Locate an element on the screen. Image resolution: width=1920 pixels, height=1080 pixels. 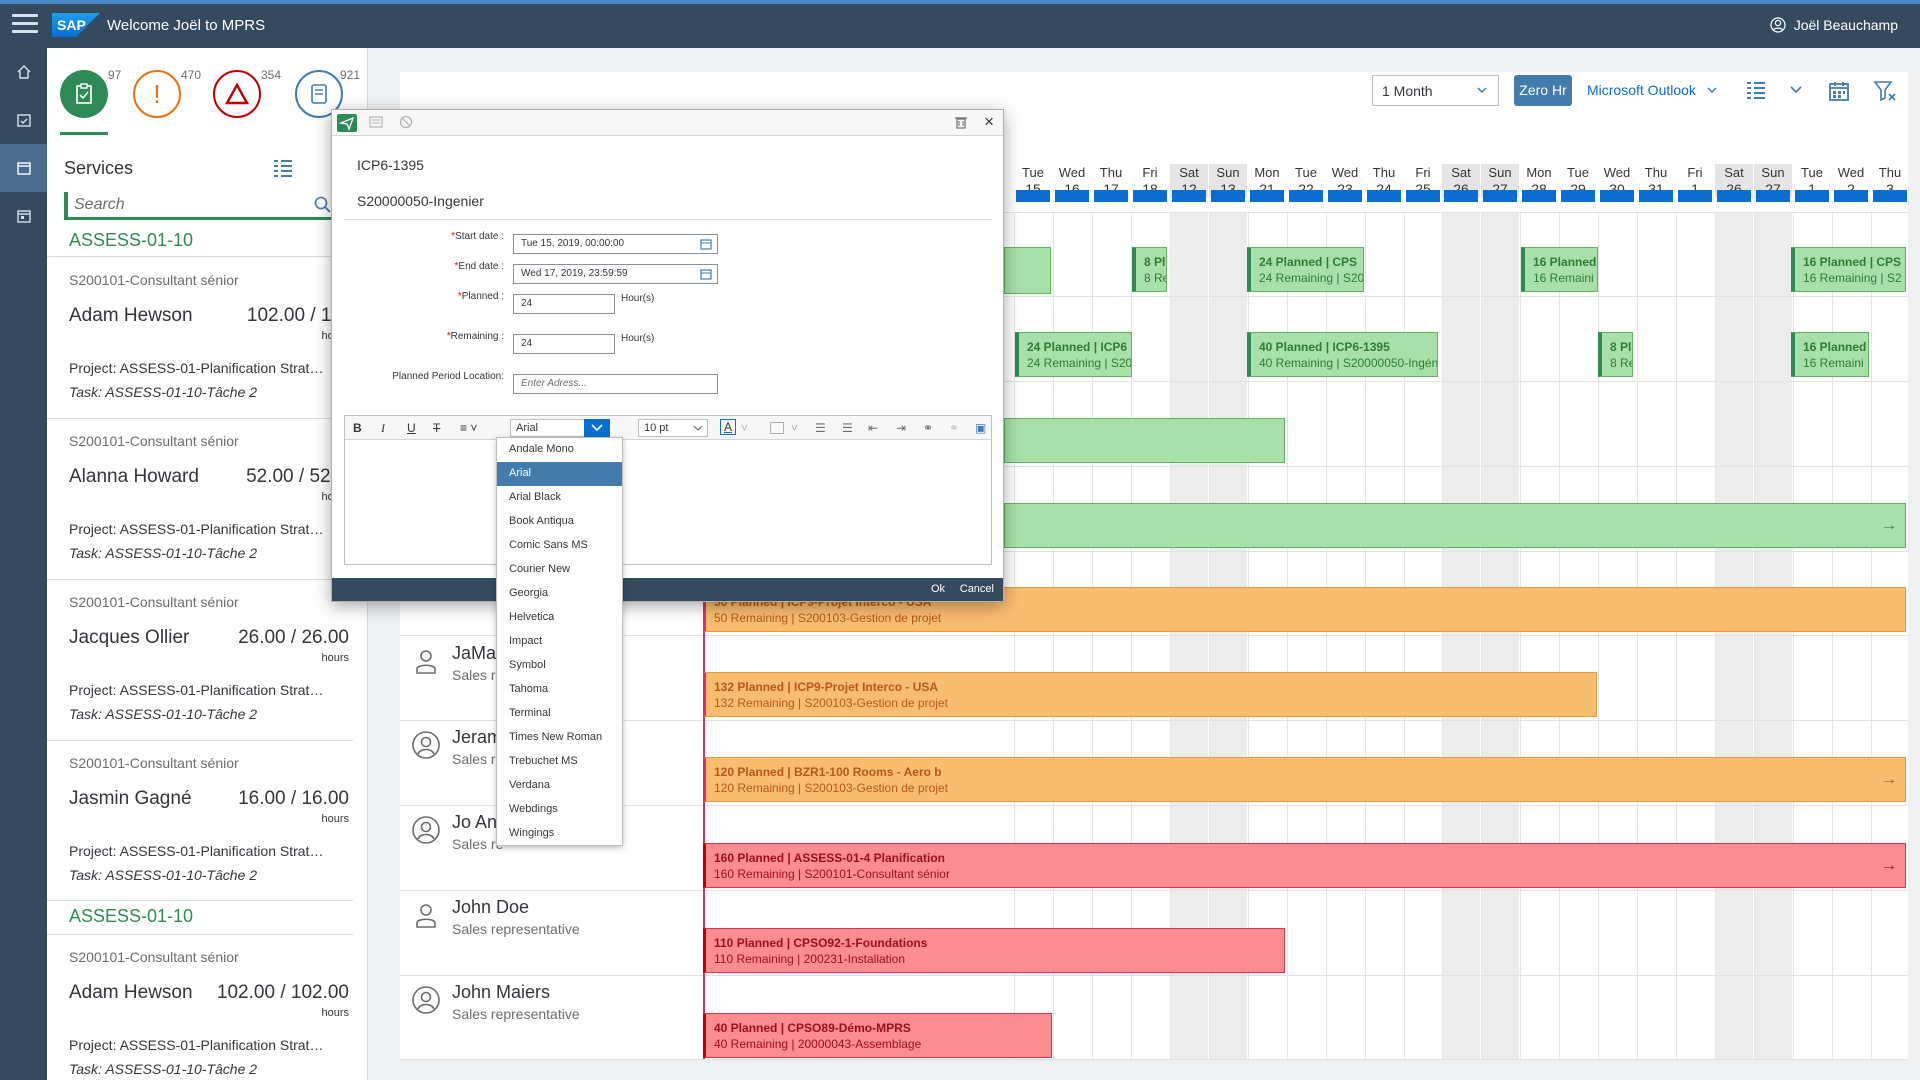
planned-field: 24 is located at coordinates (564, 304).